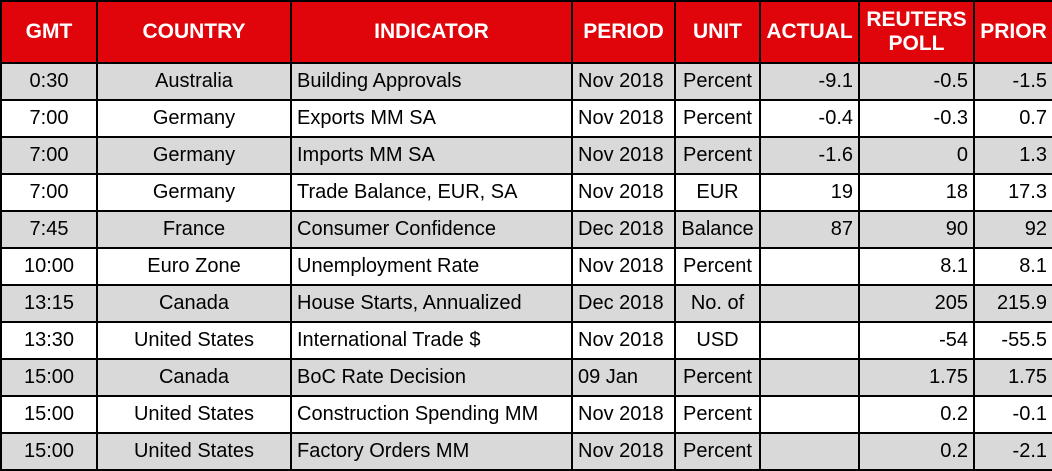 The width and height of the screenshot is (1052, 471). What do you see at coordinates (431, 377) in the screenshot?
I see `cell-indicator: BoC Rate Decision` at bounding box center [431, 377].